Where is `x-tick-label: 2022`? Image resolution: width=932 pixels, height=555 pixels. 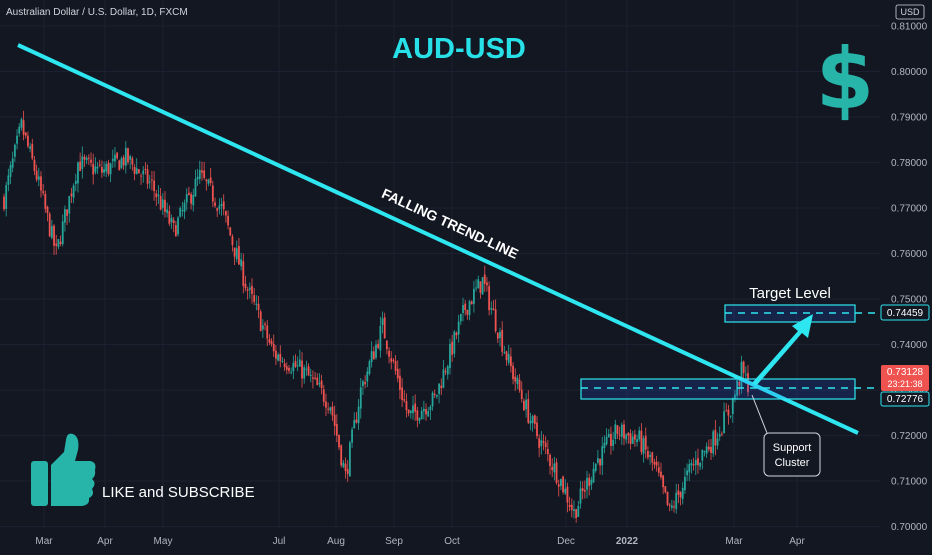 x-tick-label: 2022 is located at coordinates (627, 541).